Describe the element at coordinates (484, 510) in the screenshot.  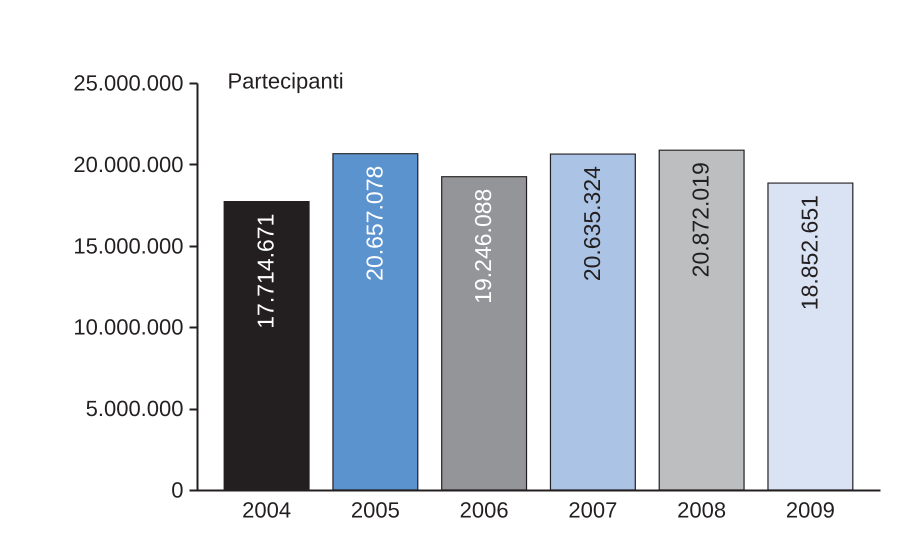
I see `x-tick-label: 2006` at that location.